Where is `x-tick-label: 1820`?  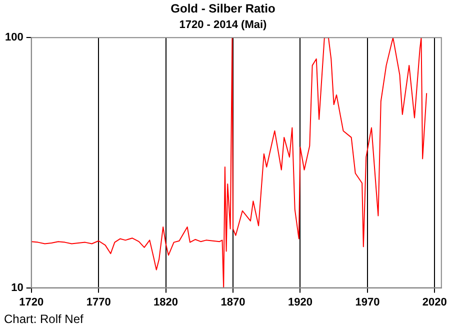 x-tick-label: 1820 is located at coordinates (166, 302).